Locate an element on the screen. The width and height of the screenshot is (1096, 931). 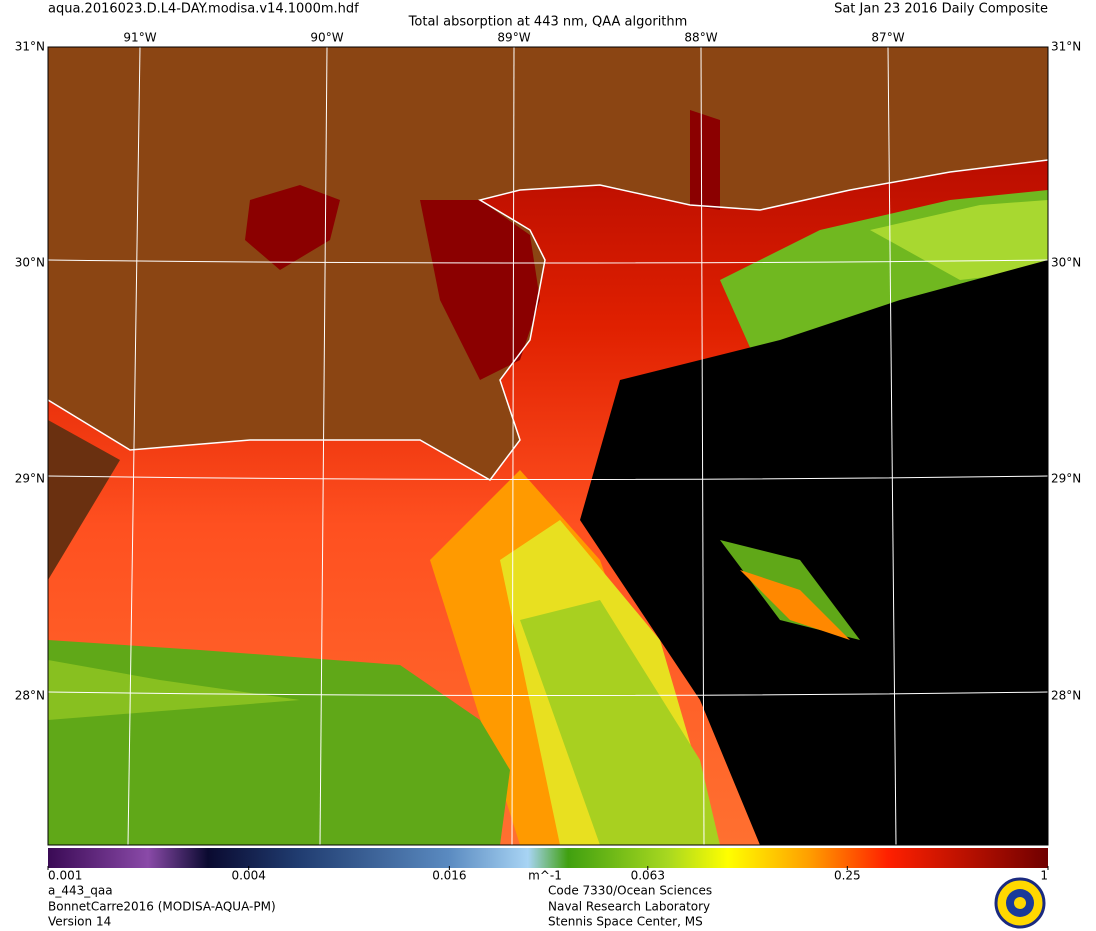
colorbar-tick-label: 0.063 is located at coordinates (648, 876).